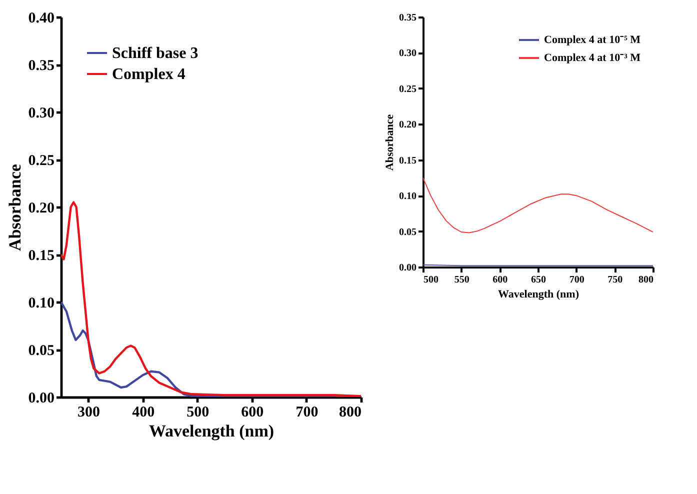 Image resolution: width=697 pixels, height=494 pixels. I want to click on x-tick-label: 650, so click(538, 280).